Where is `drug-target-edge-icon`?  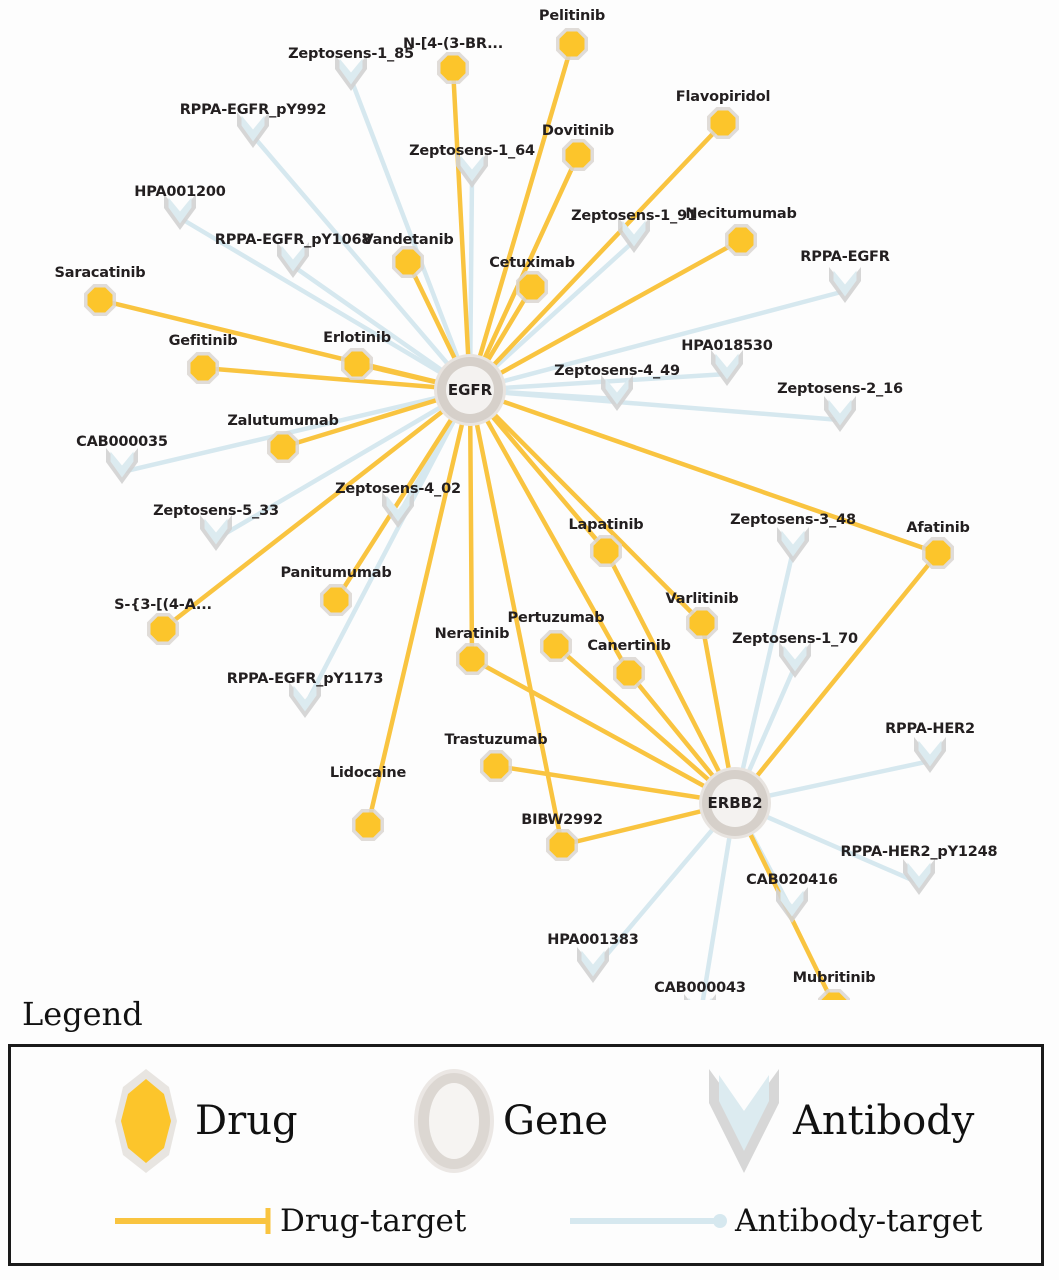
drug-target-edge-icon is located at coordinates (193, 1221).